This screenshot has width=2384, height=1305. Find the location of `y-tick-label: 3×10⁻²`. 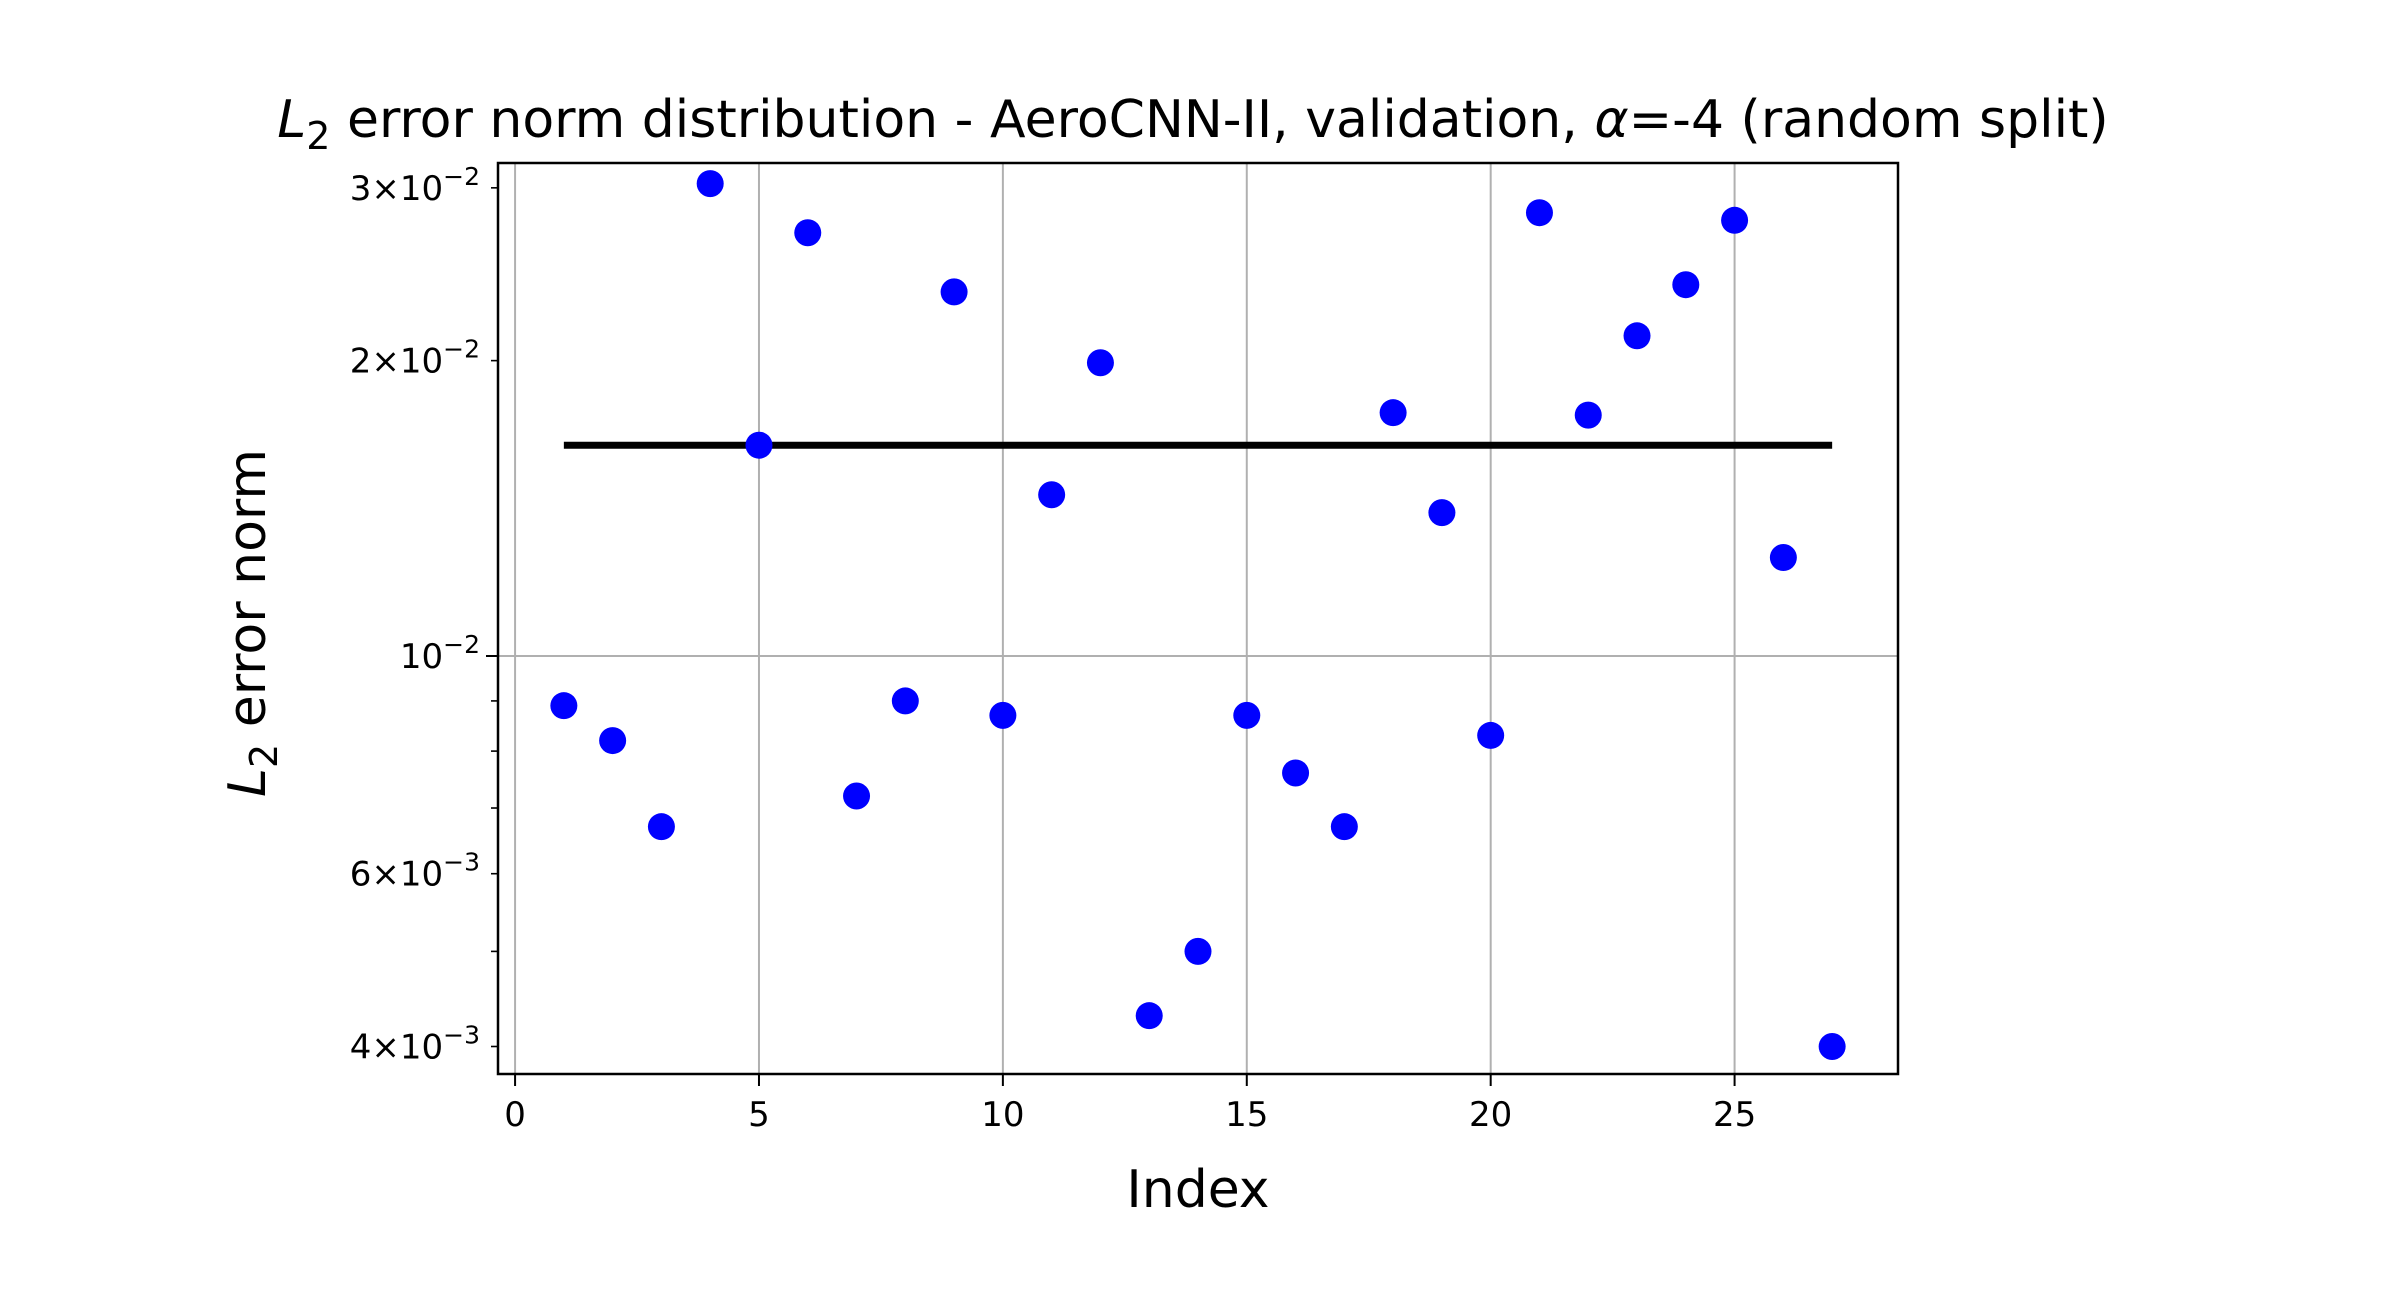

y-tick-label: 3×10⁻² is located at coordinates (415, 185).